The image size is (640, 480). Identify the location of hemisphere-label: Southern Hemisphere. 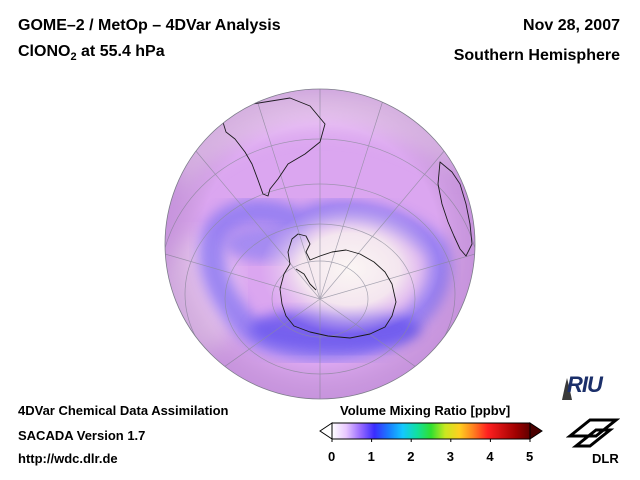
(536, 55).